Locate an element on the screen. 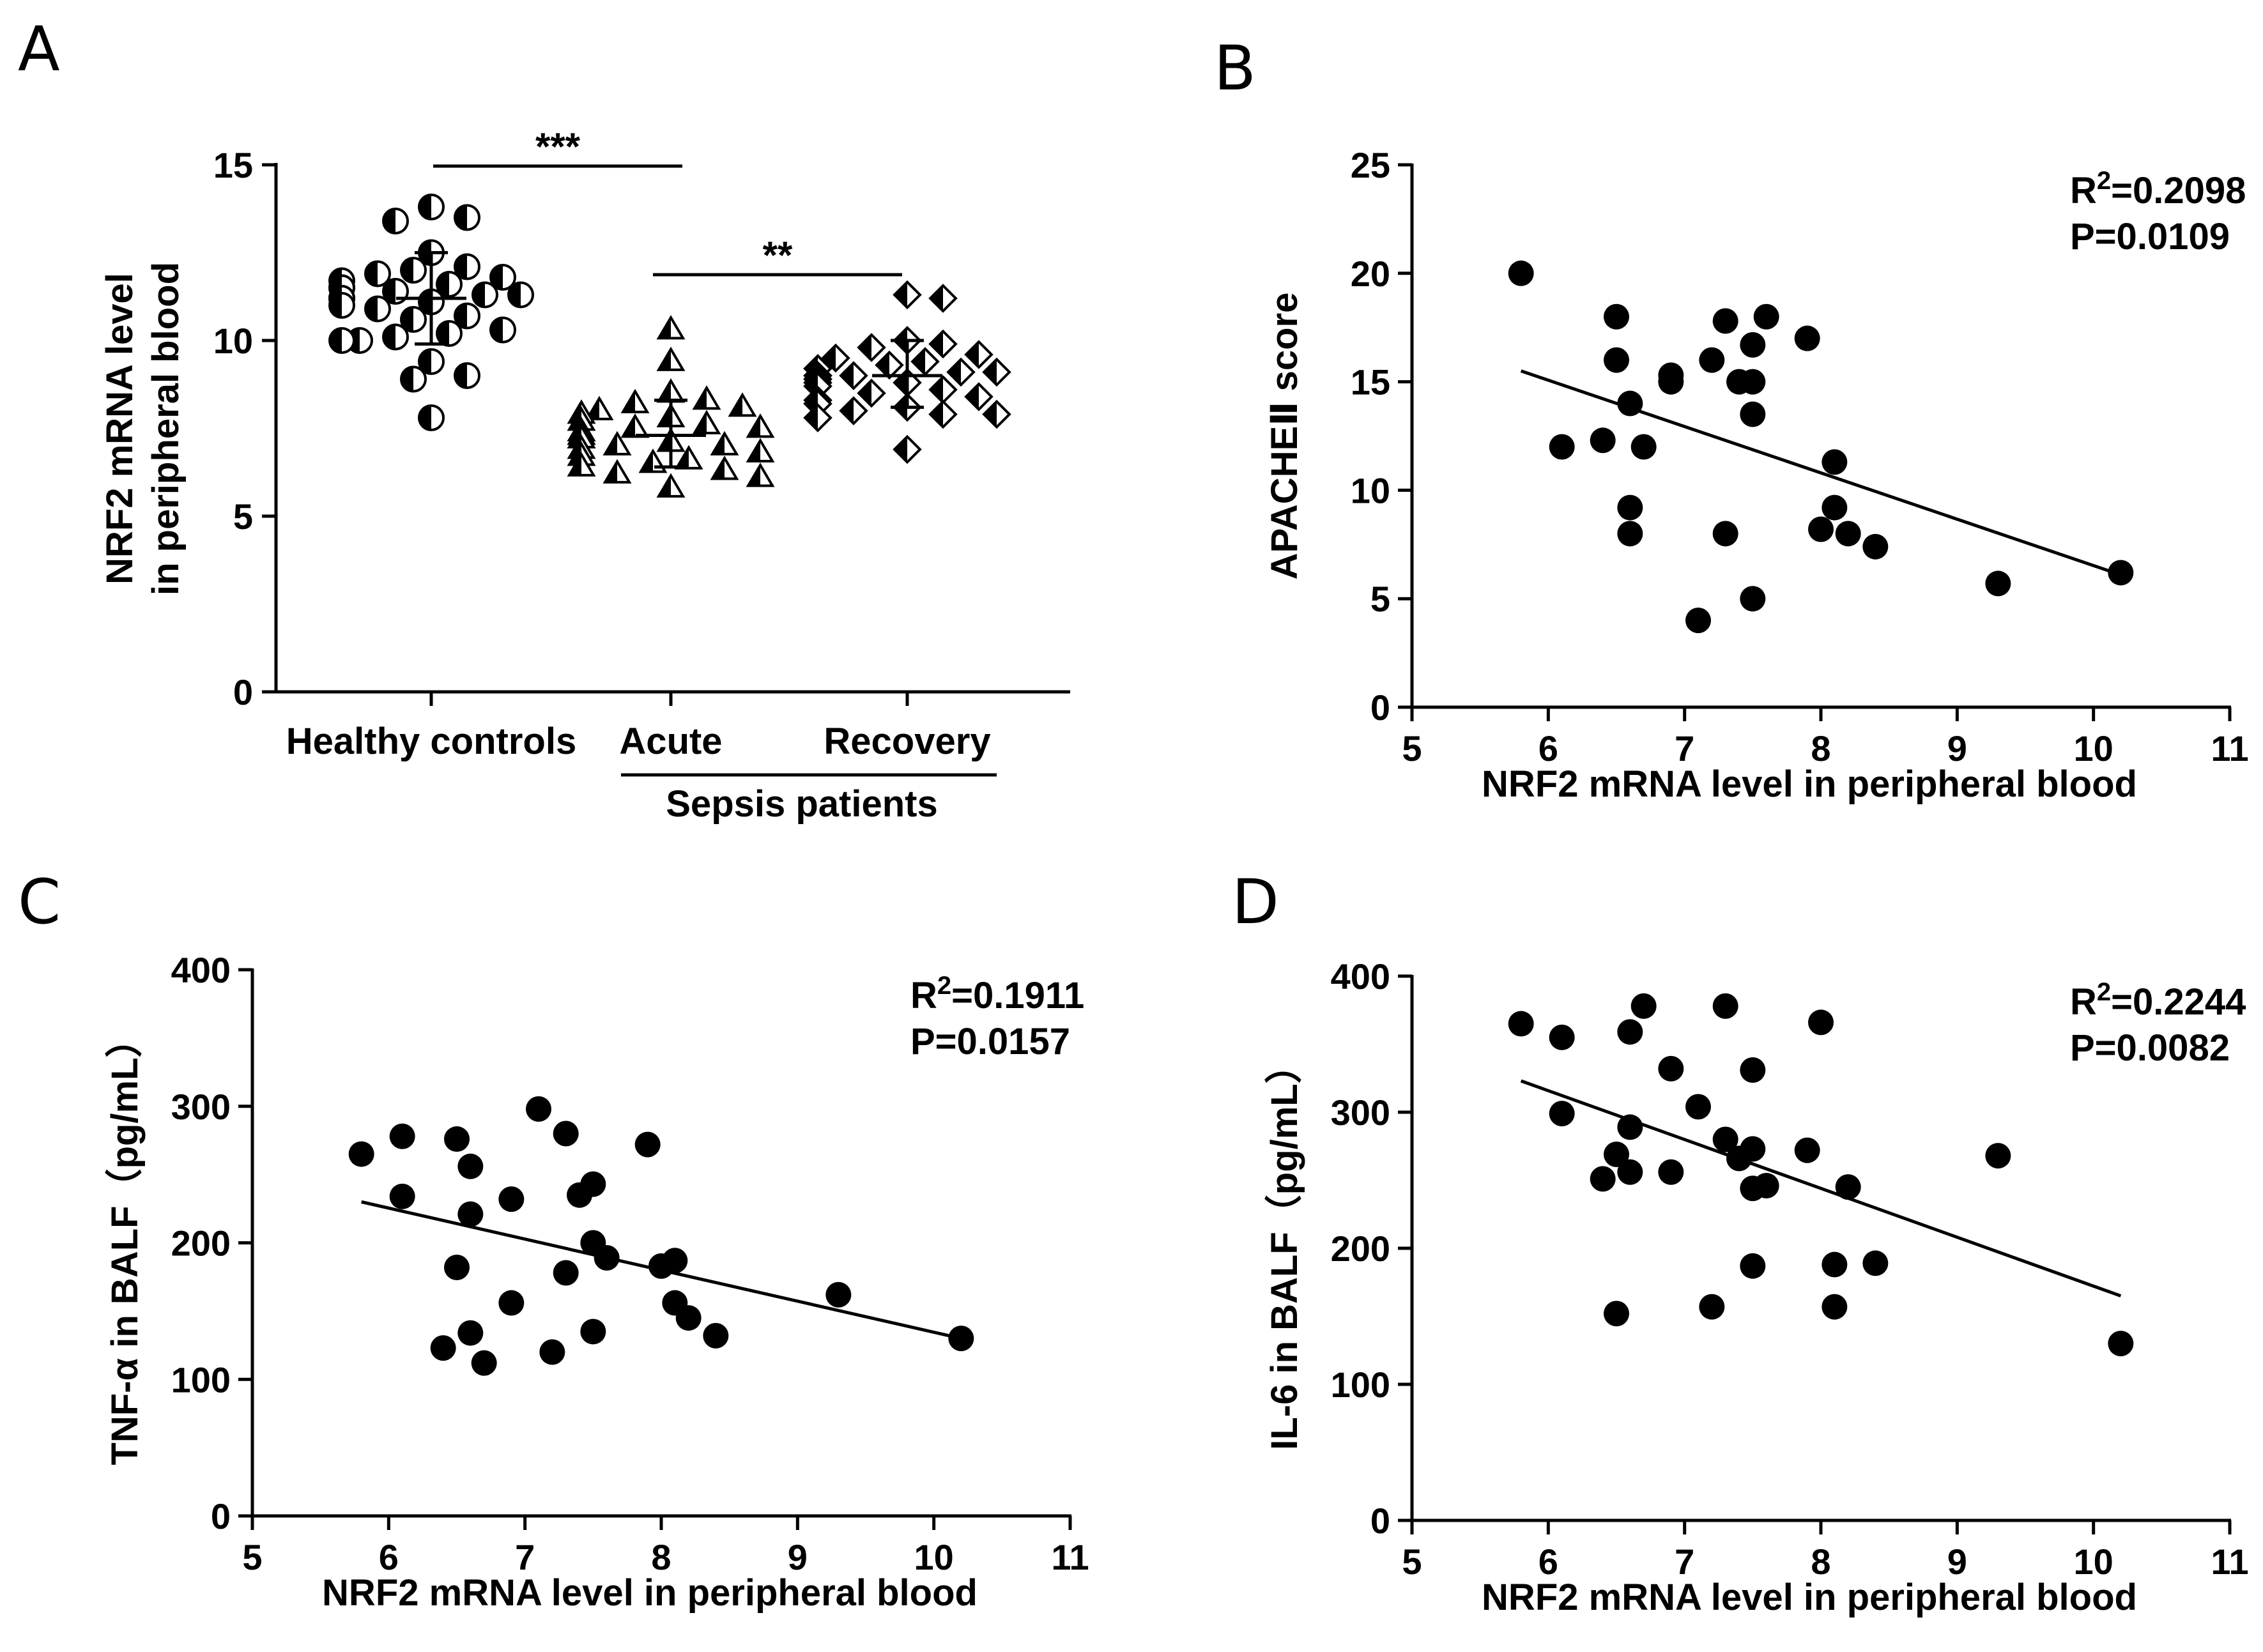  y-tick-label: 400 is located at coordinates (1360, 976).